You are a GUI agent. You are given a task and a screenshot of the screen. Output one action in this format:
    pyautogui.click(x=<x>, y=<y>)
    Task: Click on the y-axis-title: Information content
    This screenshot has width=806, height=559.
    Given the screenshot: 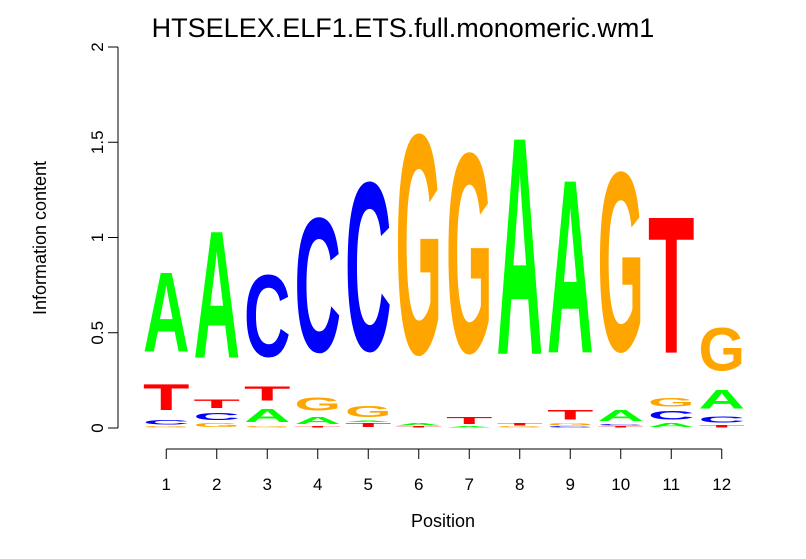 What is the action you would take?
    pyautogui.click(x=40, y=238)
    